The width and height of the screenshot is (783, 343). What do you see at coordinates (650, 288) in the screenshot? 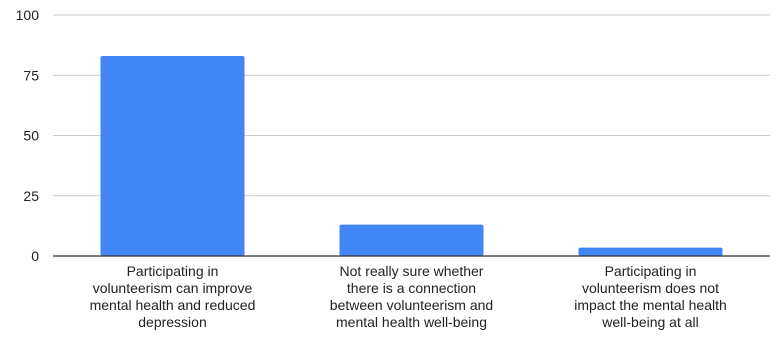
I see `x-category-label-line: volunteerism does not` at bounding box center [650, 288].